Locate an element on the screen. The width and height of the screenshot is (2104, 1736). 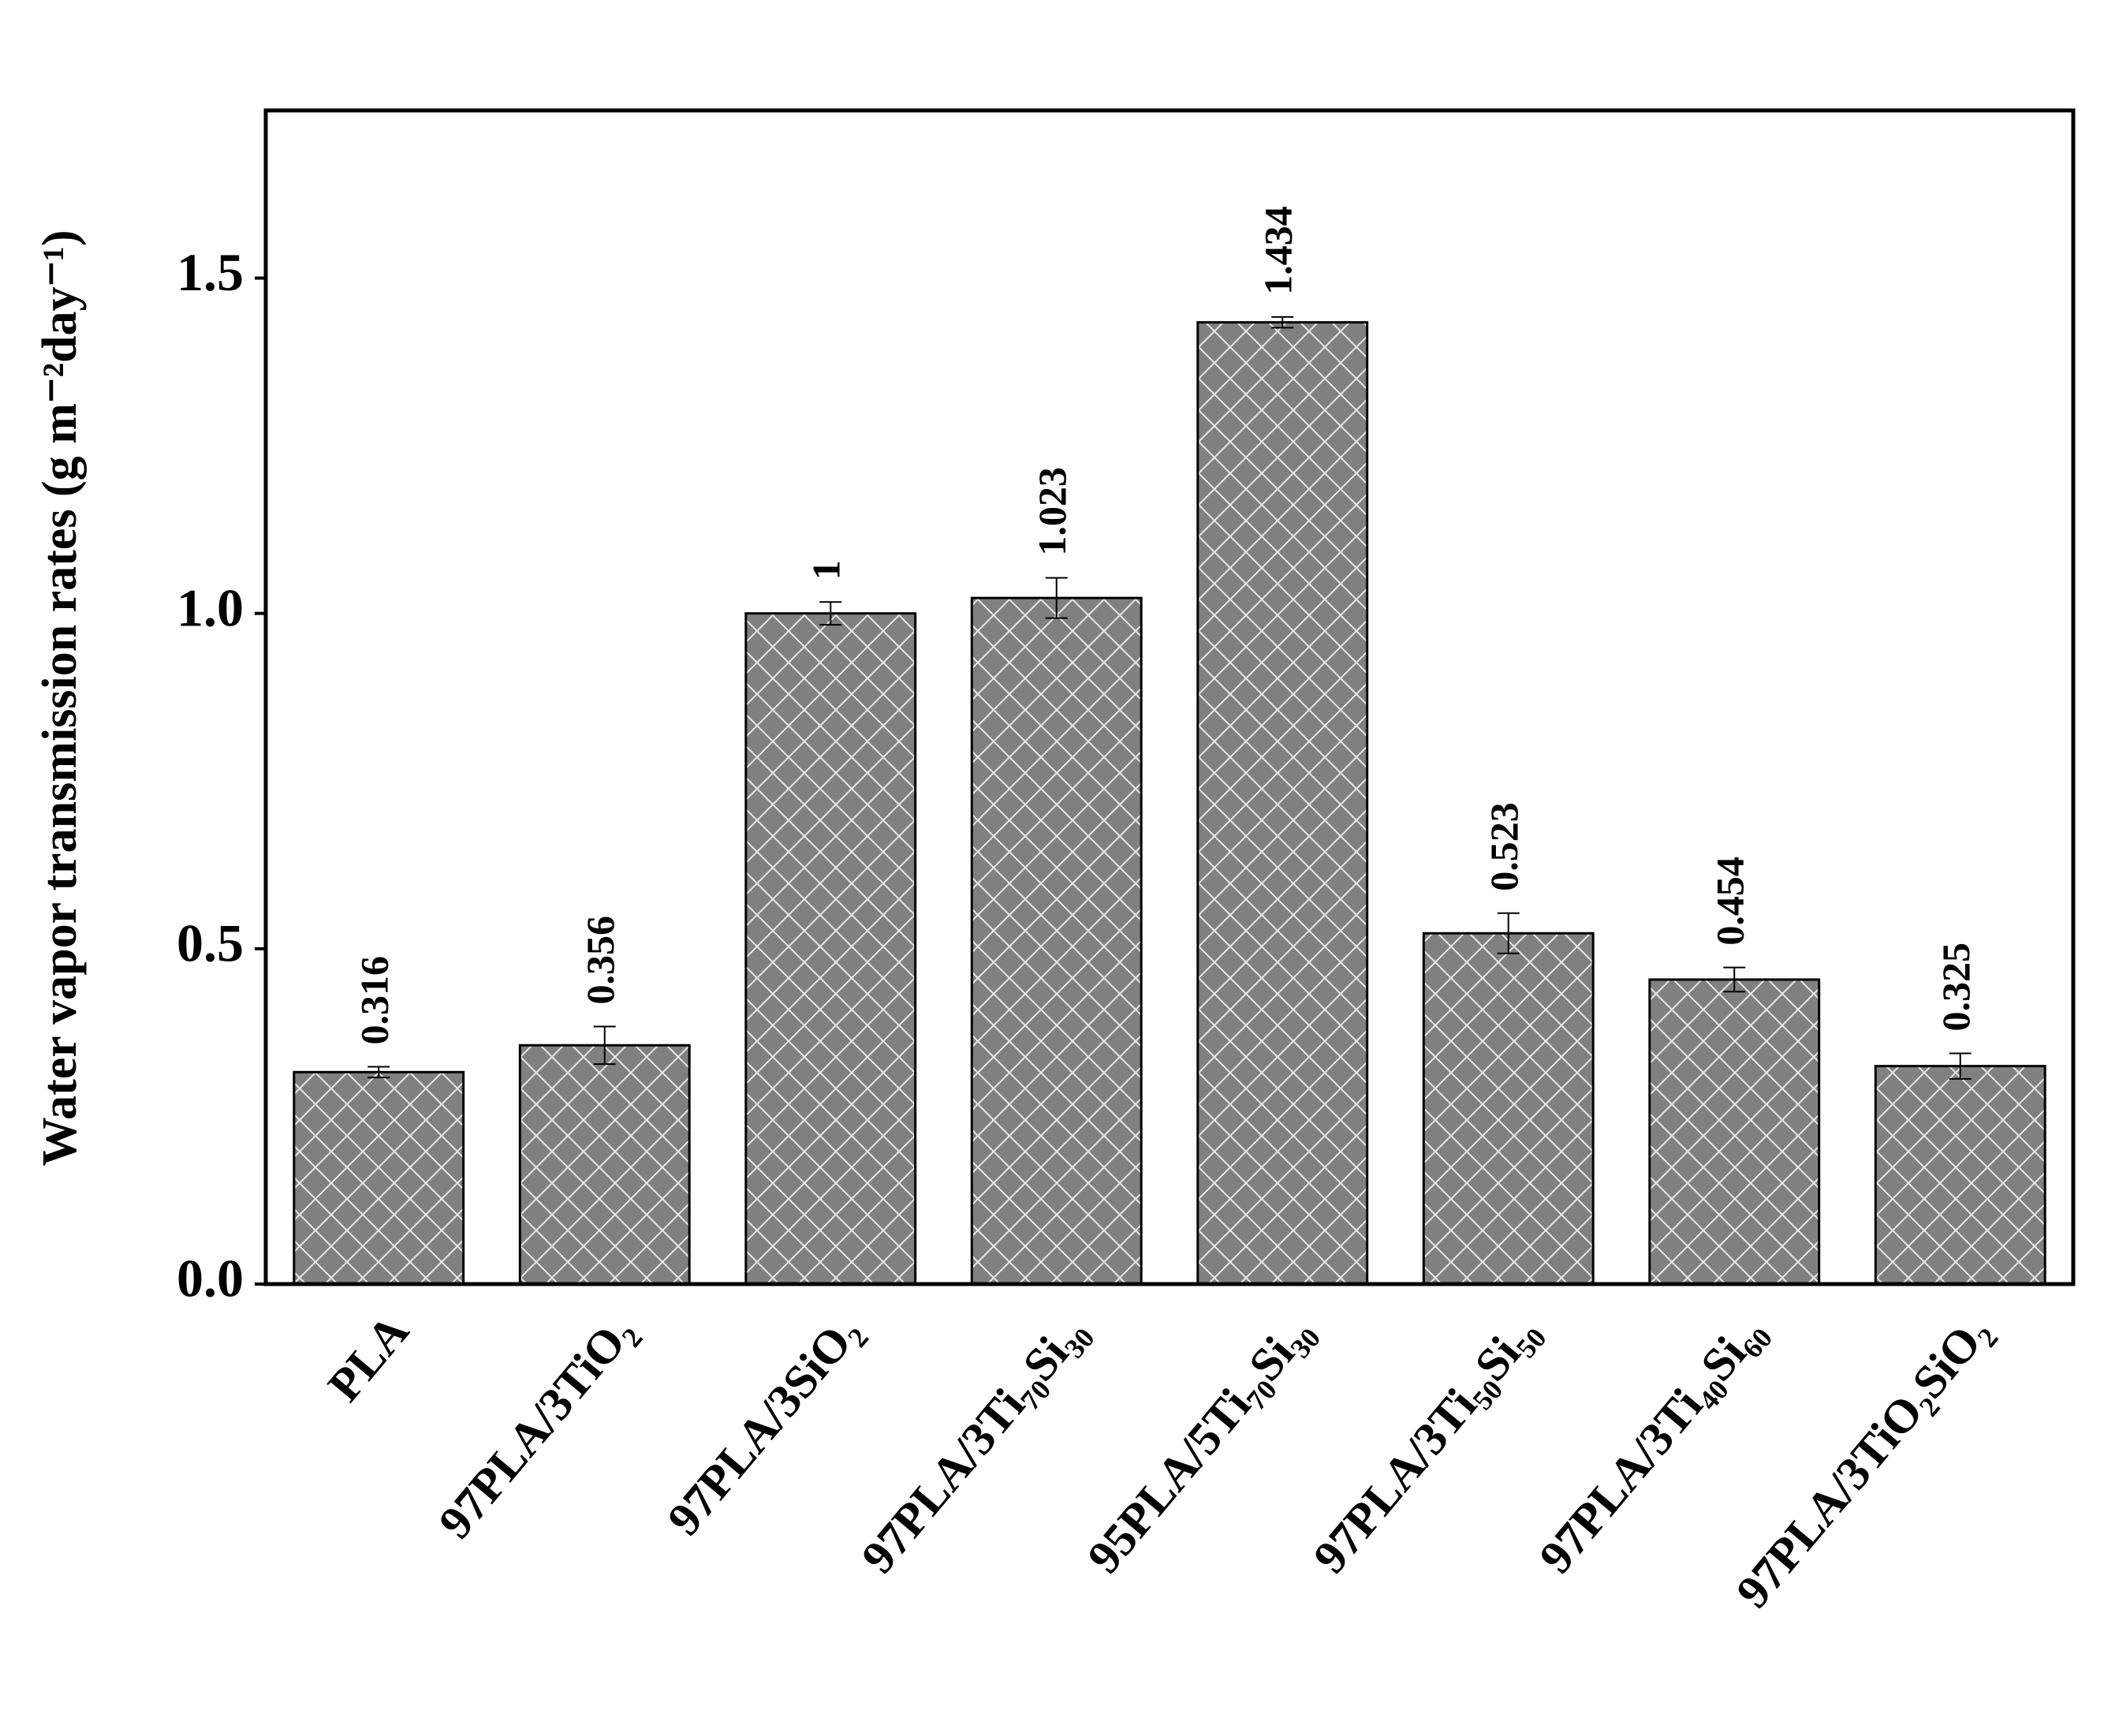
value-label: 0.523 is located at coordinates (1504, 846).